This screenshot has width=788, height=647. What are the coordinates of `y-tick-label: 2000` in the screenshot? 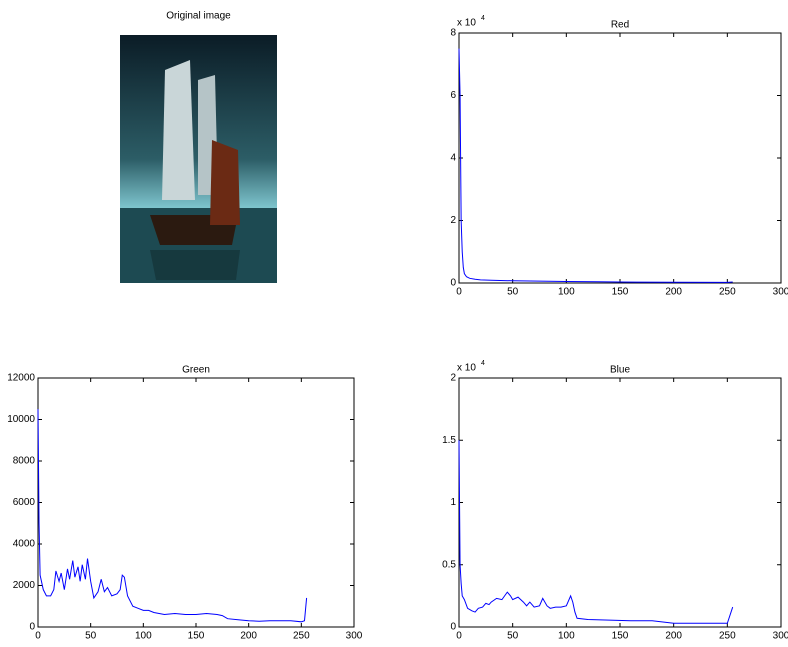 It's located at (24, 585).